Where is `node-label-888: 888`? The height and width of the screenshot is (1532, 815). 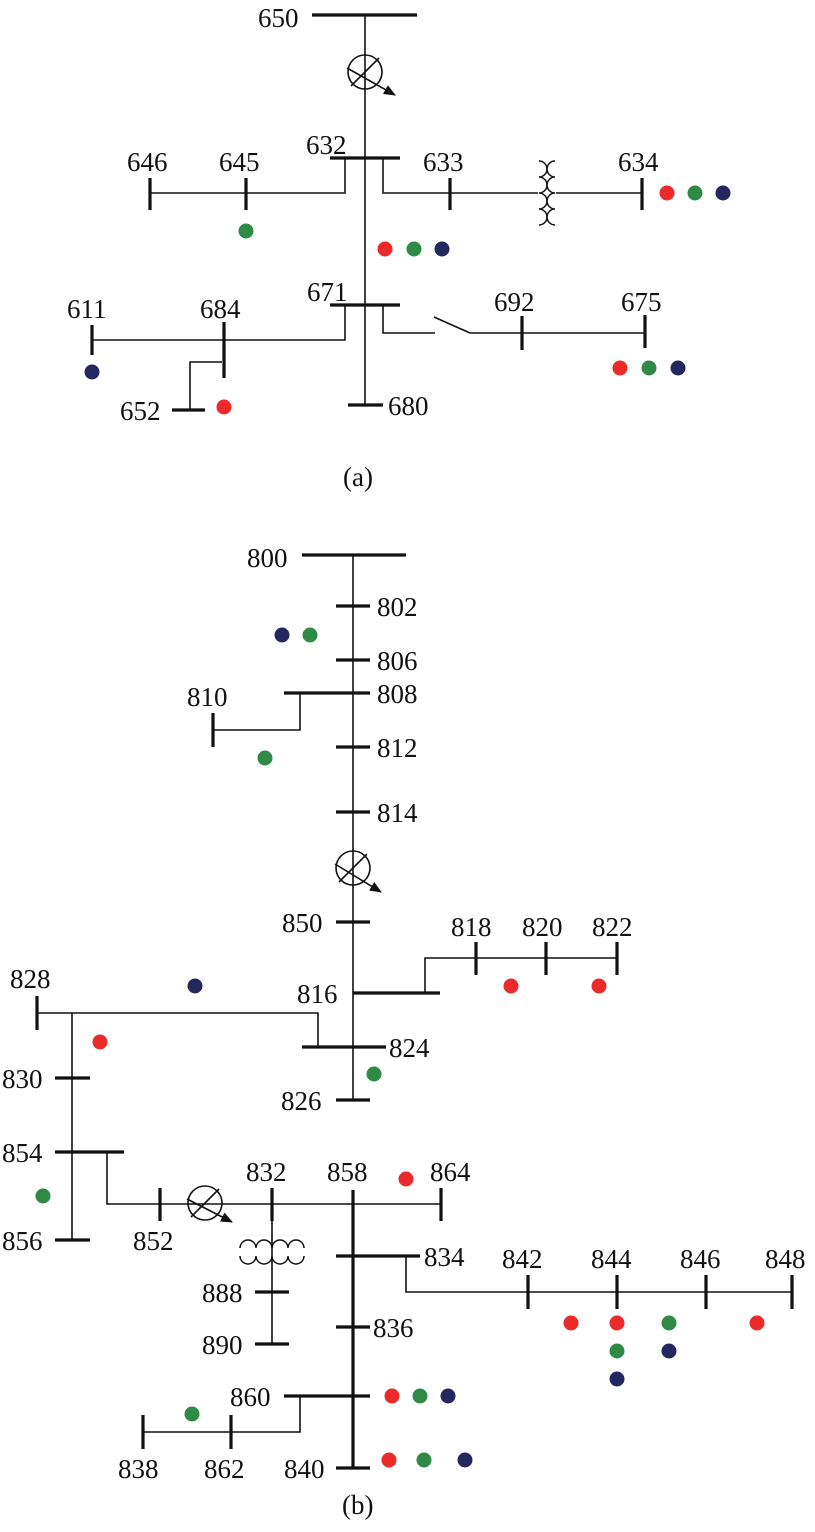
node-label-888: 888 is located at coordinates (222, 1293).